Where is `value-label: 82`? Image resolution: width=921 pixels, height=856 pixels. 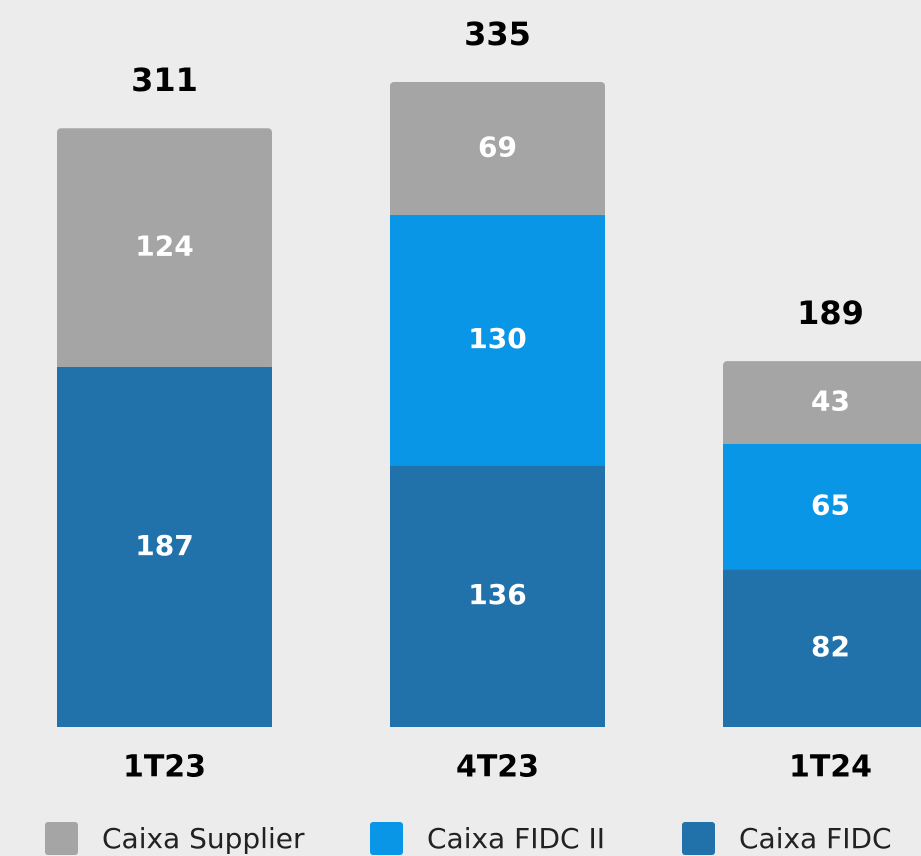 value-label: 82 is located at coordinates (830, 646).